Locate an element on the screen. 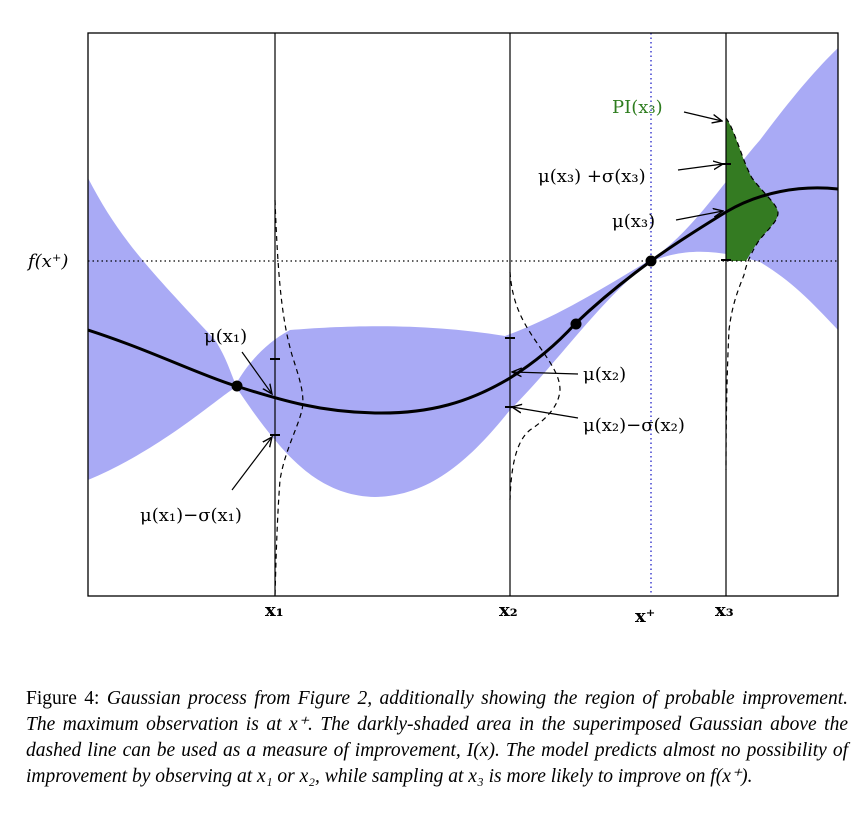 The height and width of the screenshot is (836, 865). annotation-pi-x3: PI(x₃) is located at coordinates (637, 107).